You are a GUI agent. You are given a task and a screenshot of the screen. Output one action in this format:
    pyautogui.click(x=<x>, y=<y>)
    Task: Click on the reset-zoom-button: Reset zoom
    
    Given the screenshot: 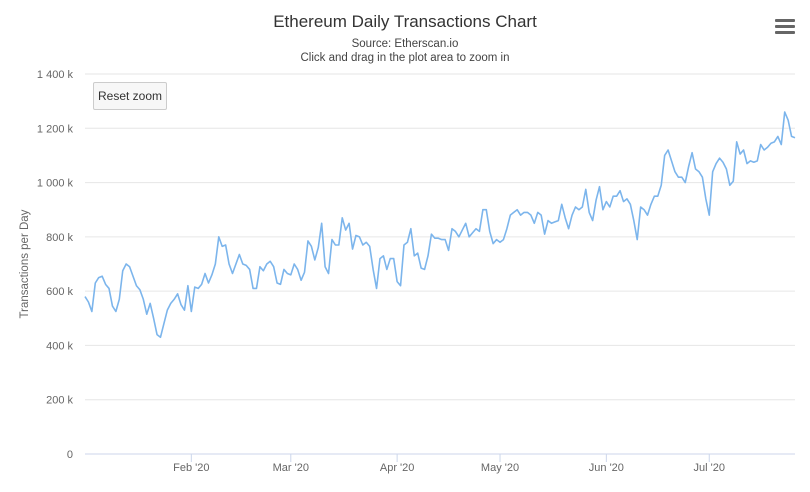 What is the action you would take?
    pyautogui.click(x=130, y=96)
    